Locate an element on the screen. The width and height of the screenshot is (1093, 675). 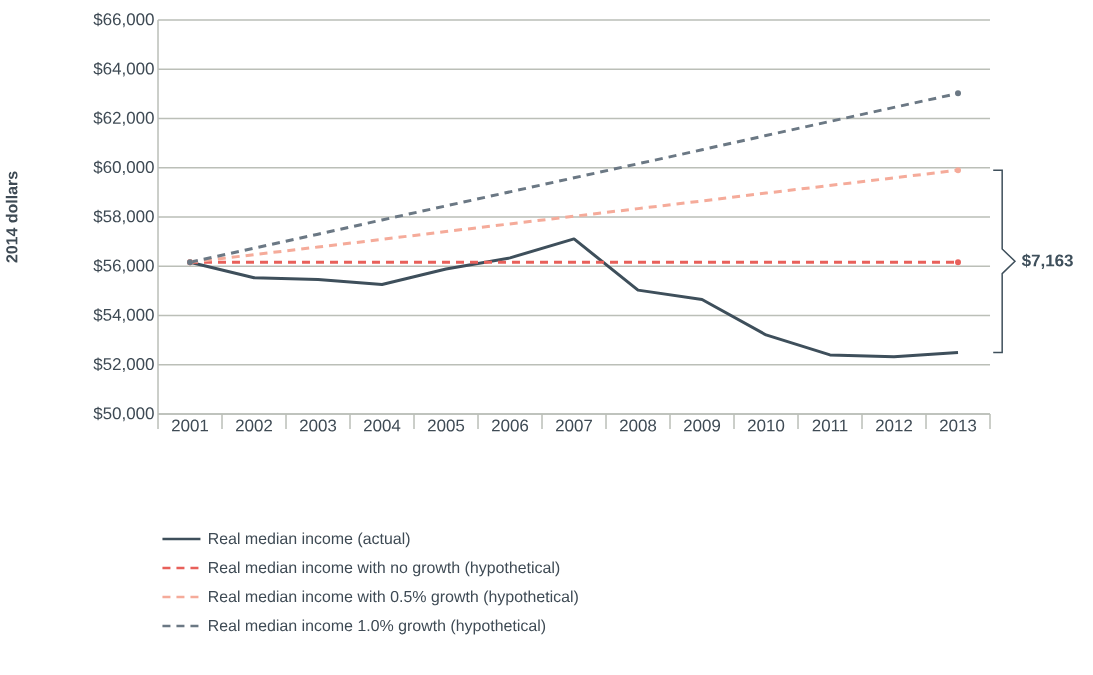
y-tick-label: $60,000 is located at coordinates (123, 168).